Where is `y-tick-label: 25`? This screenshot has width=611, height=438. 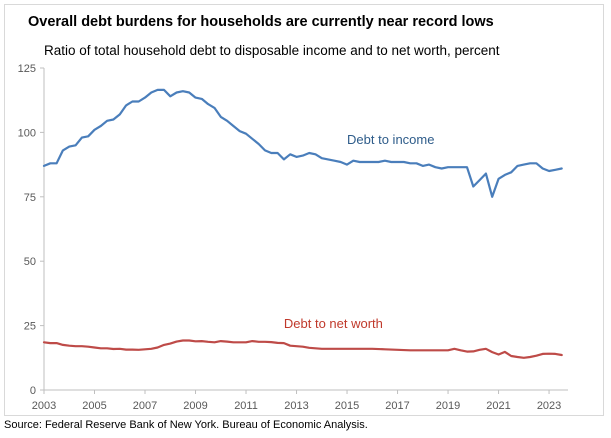
y-tick-label: 25 is located at coordinates (30, 327).